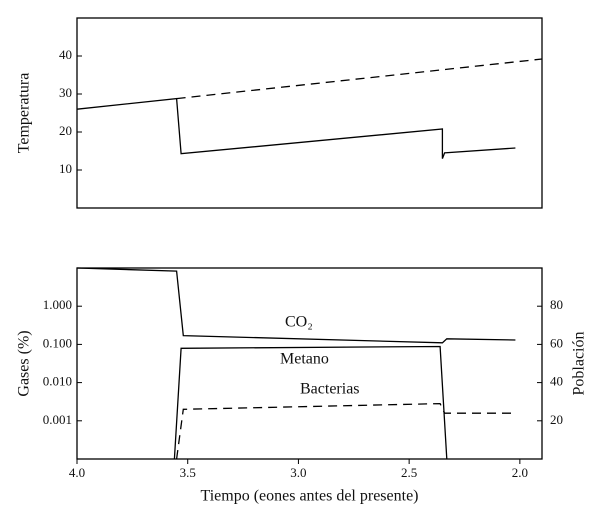 This screenshot has height=514, width=600. I want to click on x-axis-label: Tiempo (eones antes del presente), so click(309, 496).